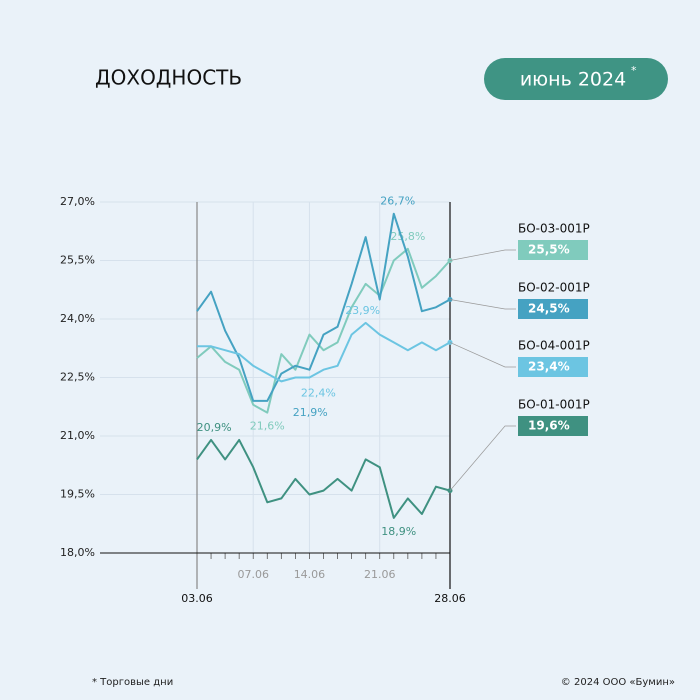  I want to click on value-label: 21,9%, so click(310, 412).